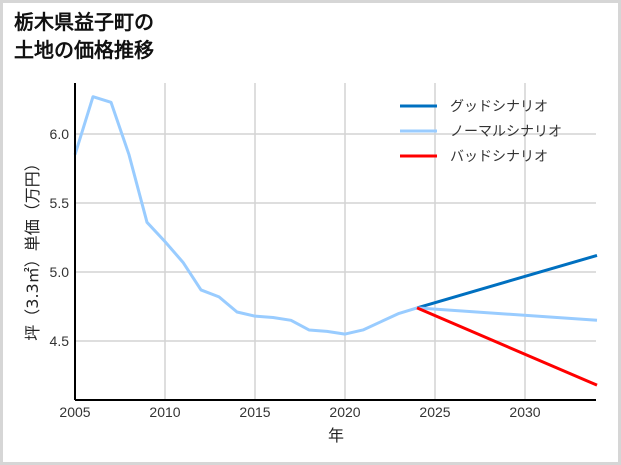 This screenshot has height=465, width=621. I want to click on x-tick-label: 2020, so click(344, 412).